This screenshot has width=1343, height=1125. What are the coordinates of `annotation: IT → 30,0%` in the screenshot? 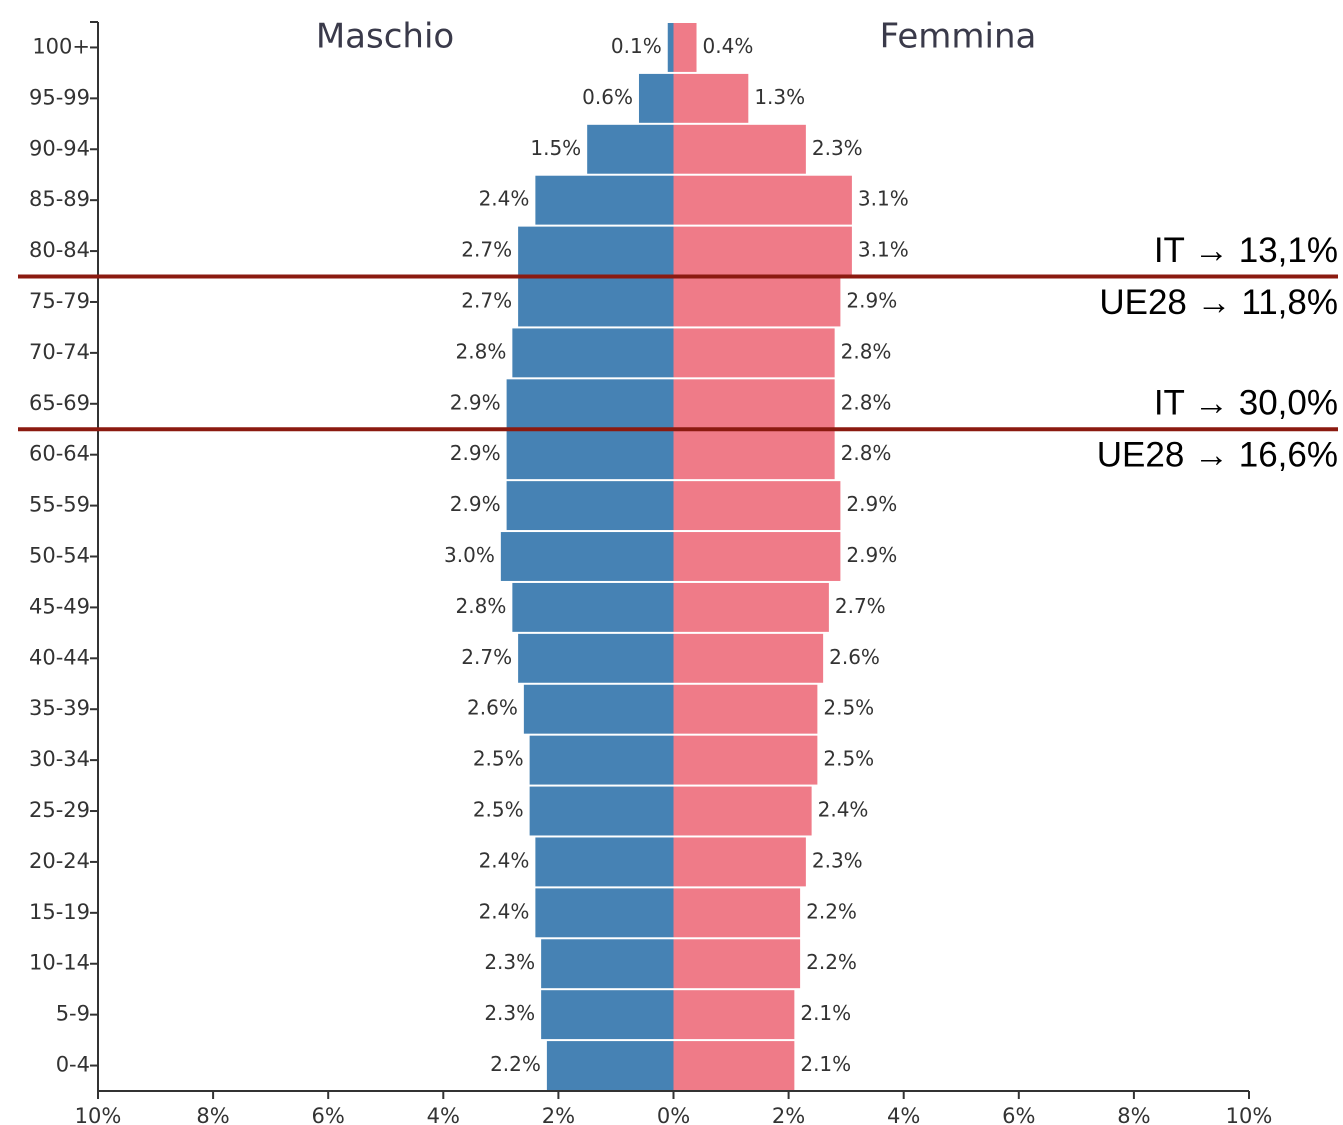 It's located at (1246, 402).